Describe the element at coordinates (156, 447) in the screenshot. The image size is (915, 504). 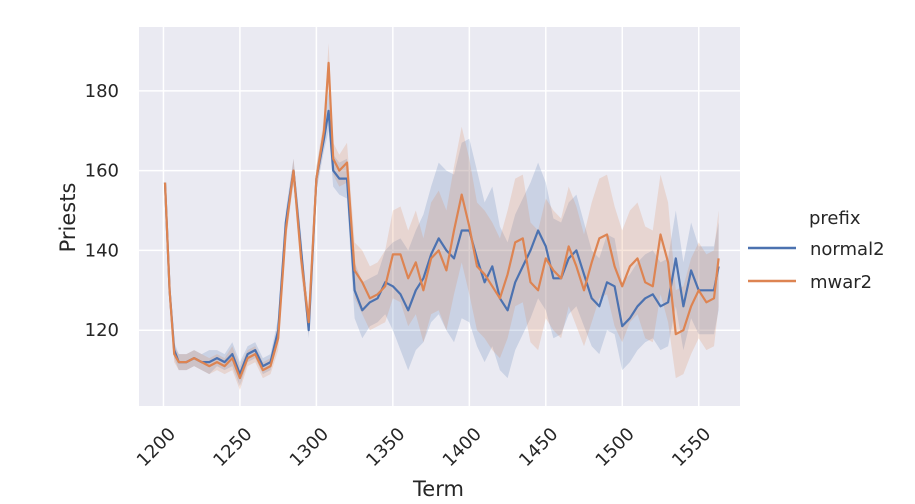
I see `x-tick-label: 1200` at that location.